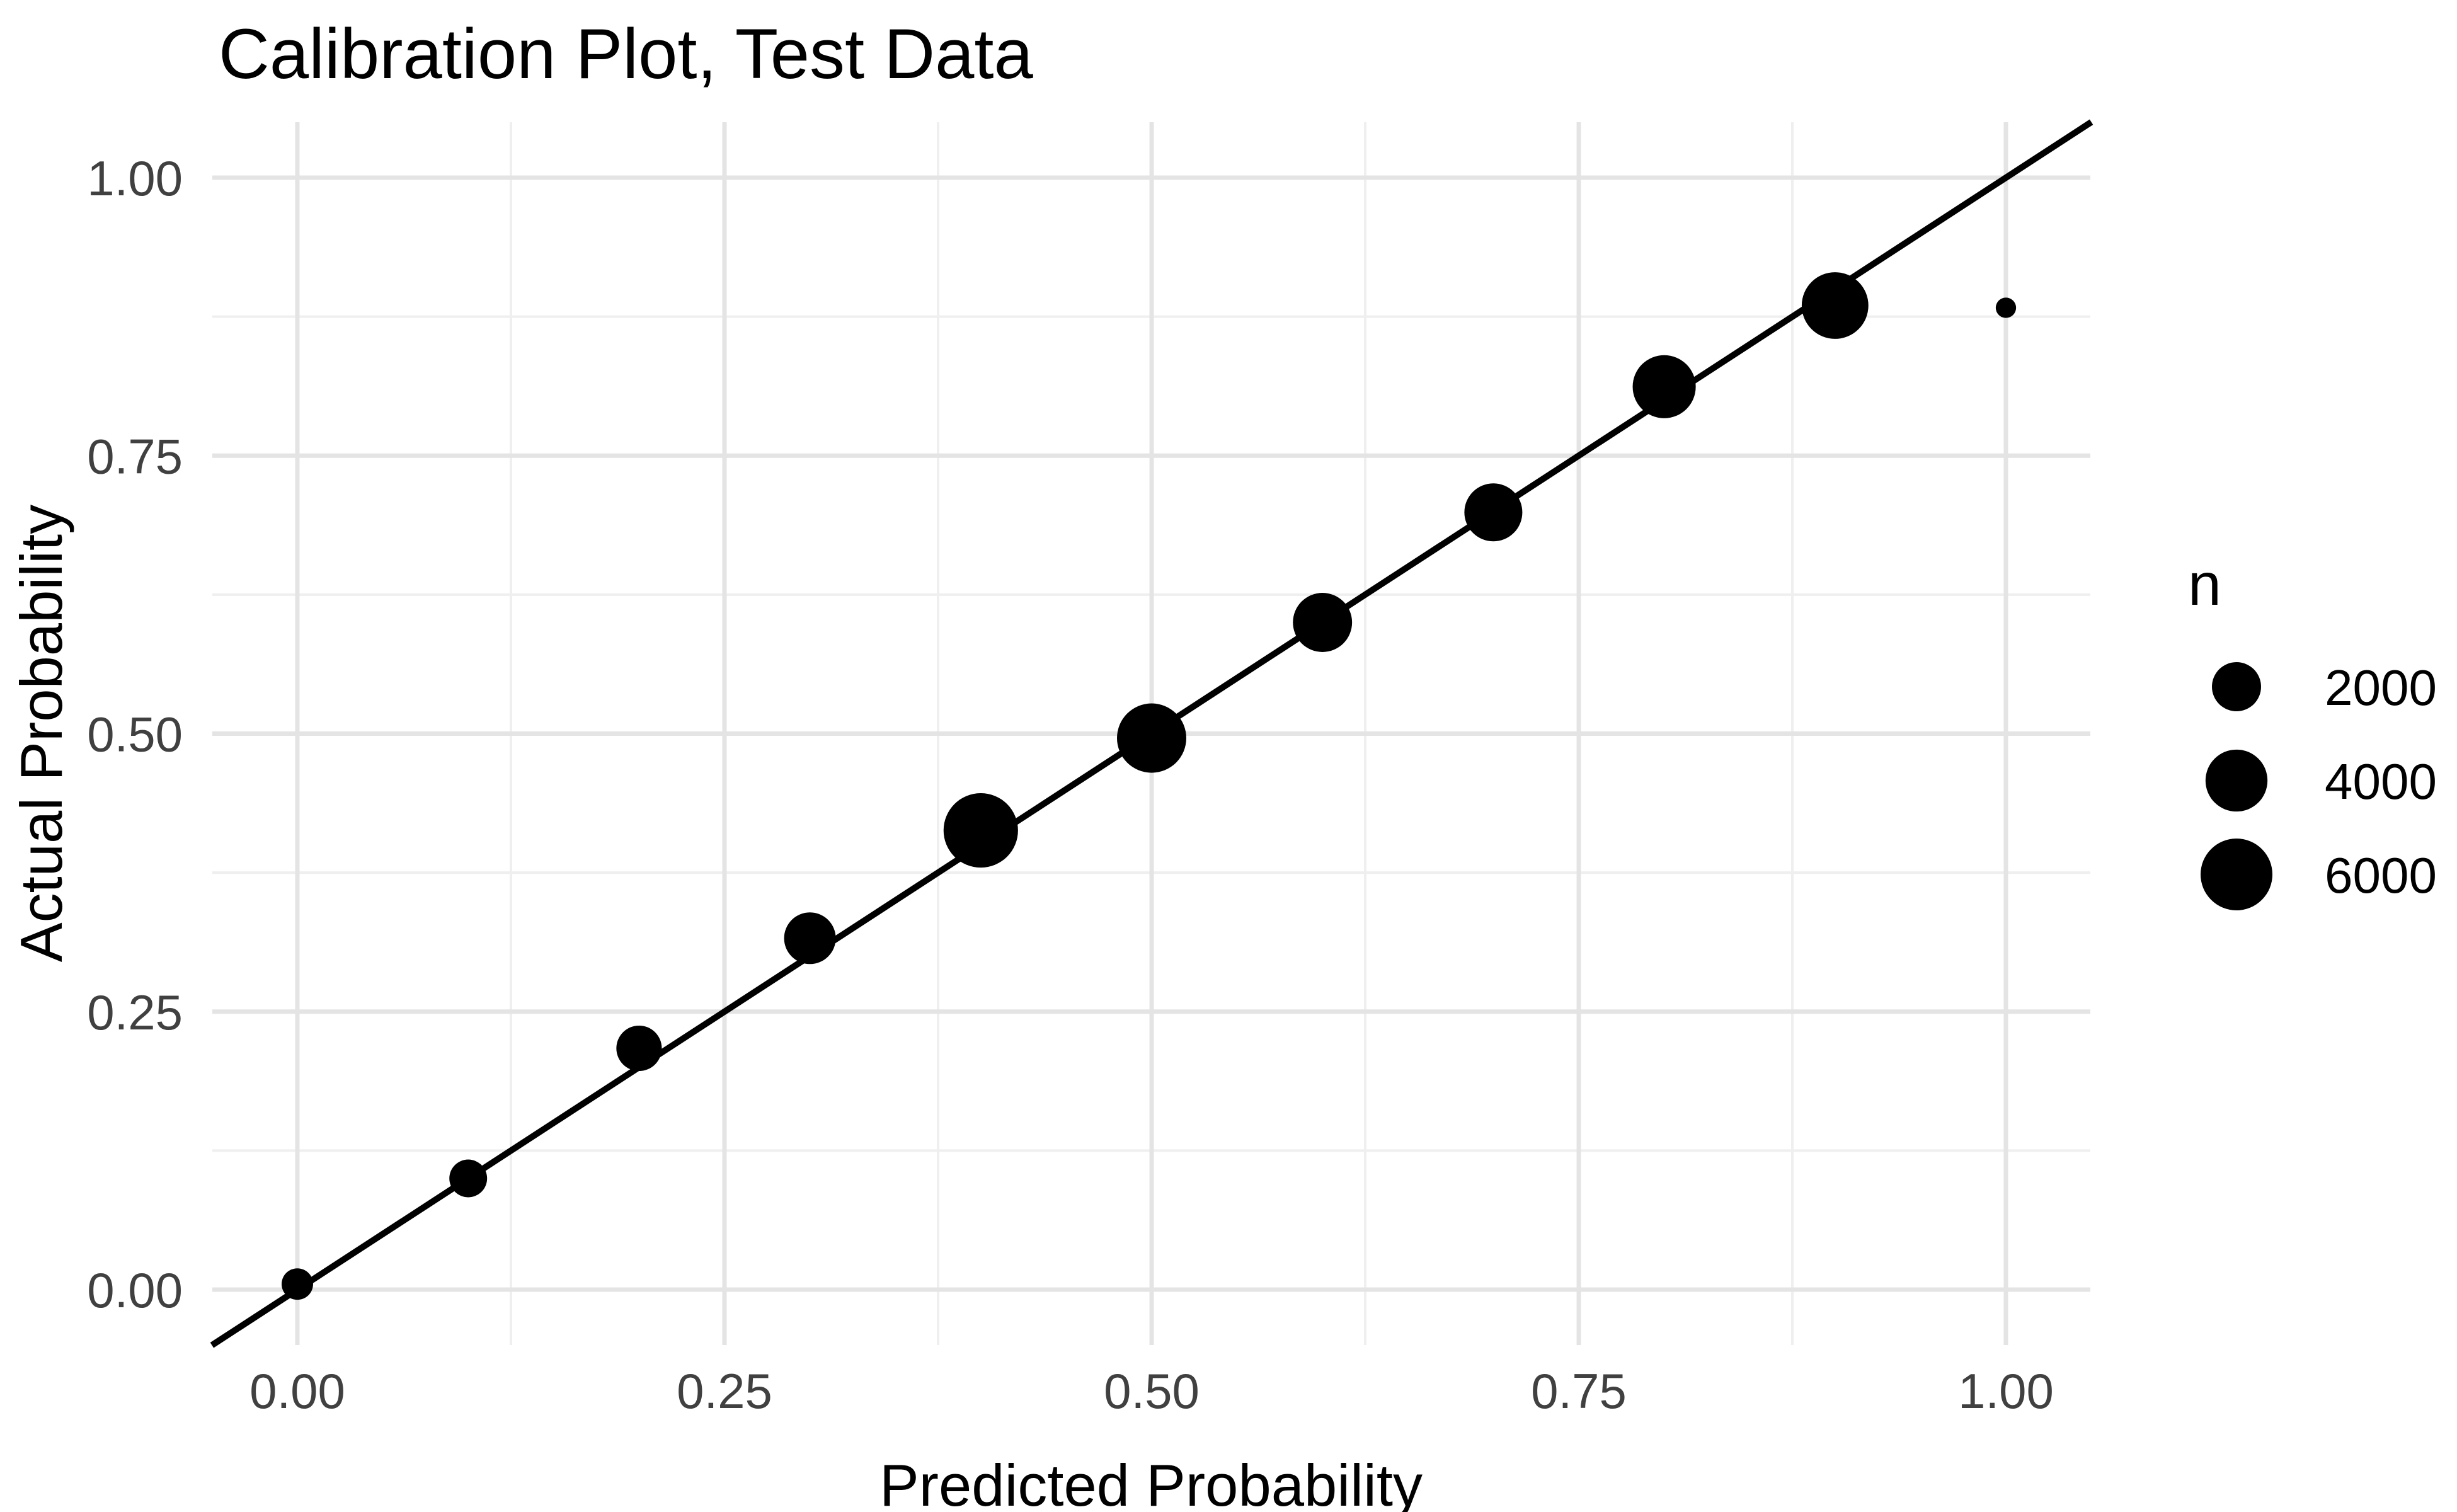 Image resolution: width=2457 pixels, height=1512 pixels. What do you see at coordinates (135, 456) in the screenshot?
I see `y-tick-label: 0.75` at bounding box center [135, 456].